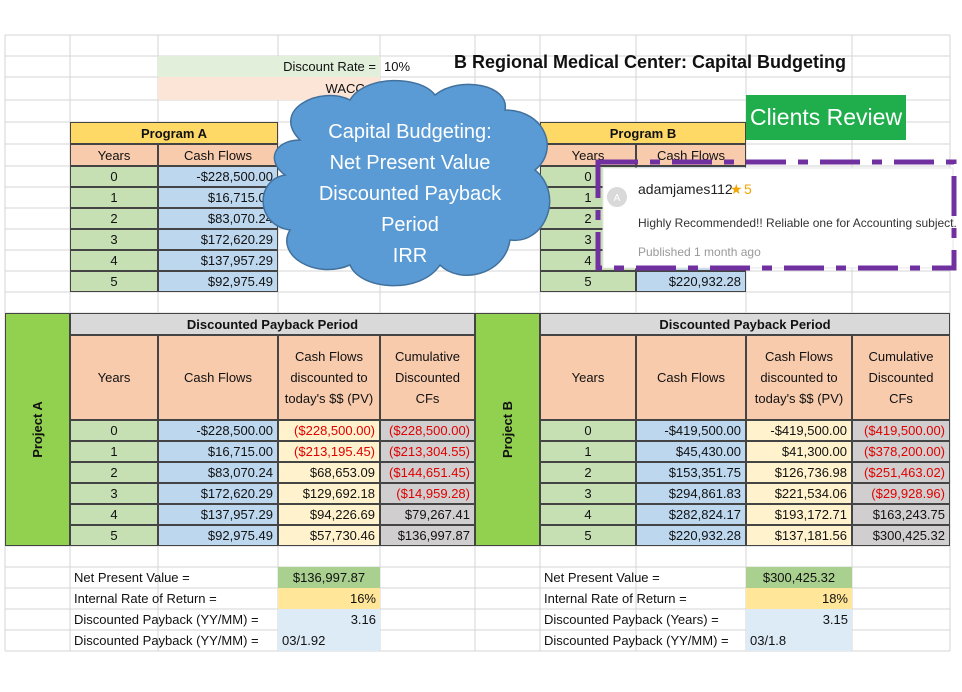 The image size is (962, 692). I want to click on program-title: Program B, so click(643, 133).